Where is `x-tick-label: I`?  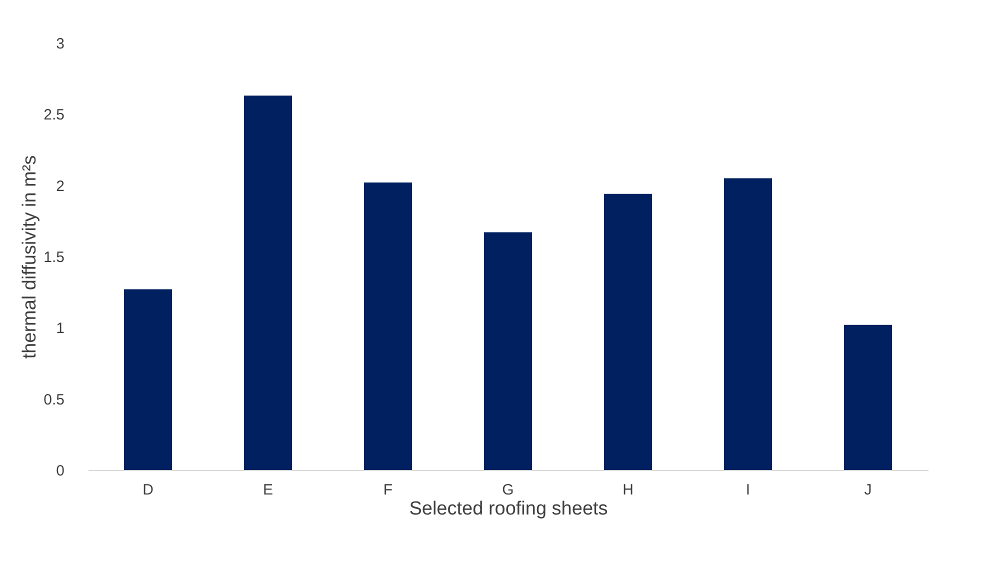
x-tick-label: I is located at coordinates (748, 490).